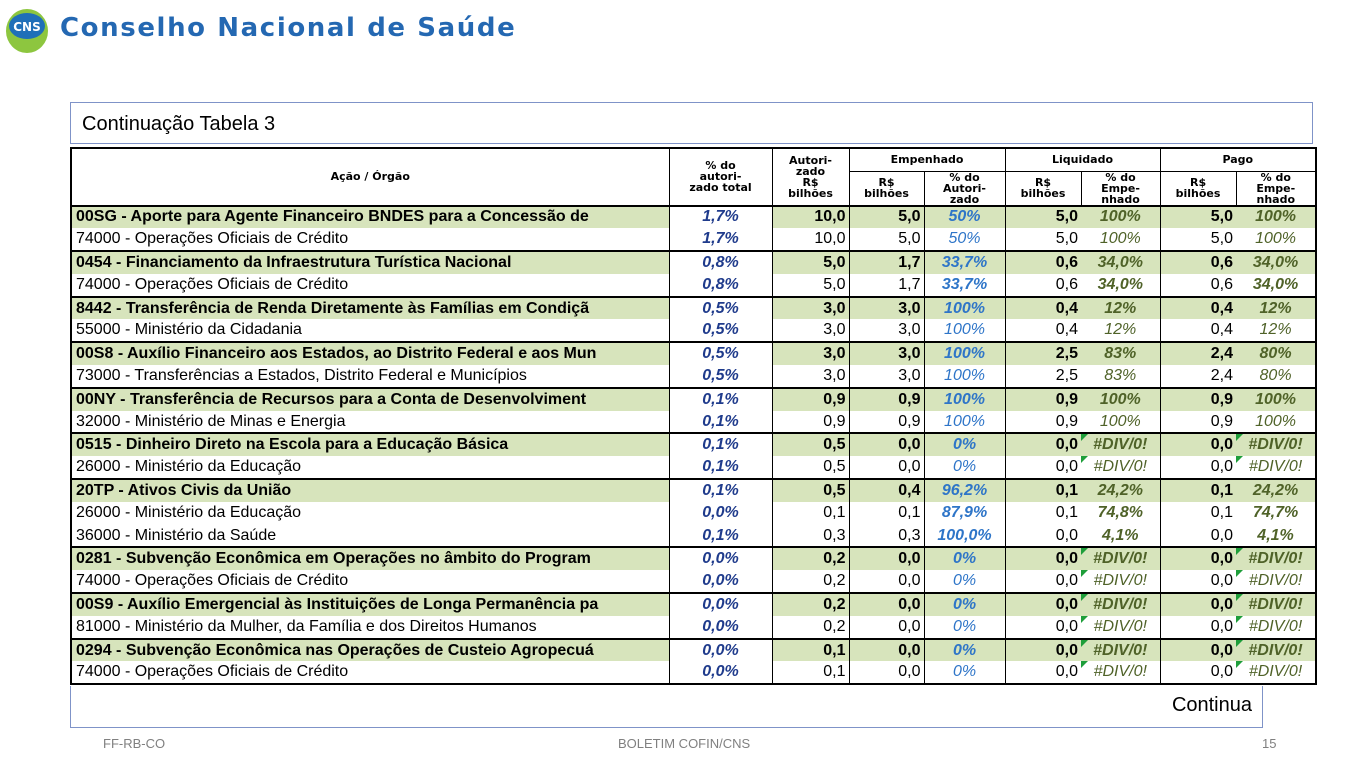 The image size is (1366, 776). Describe the element at coordinates (684, 743) in the screenshot. I see `footer-center: BOLETIM COFIN/CNS` at that location.